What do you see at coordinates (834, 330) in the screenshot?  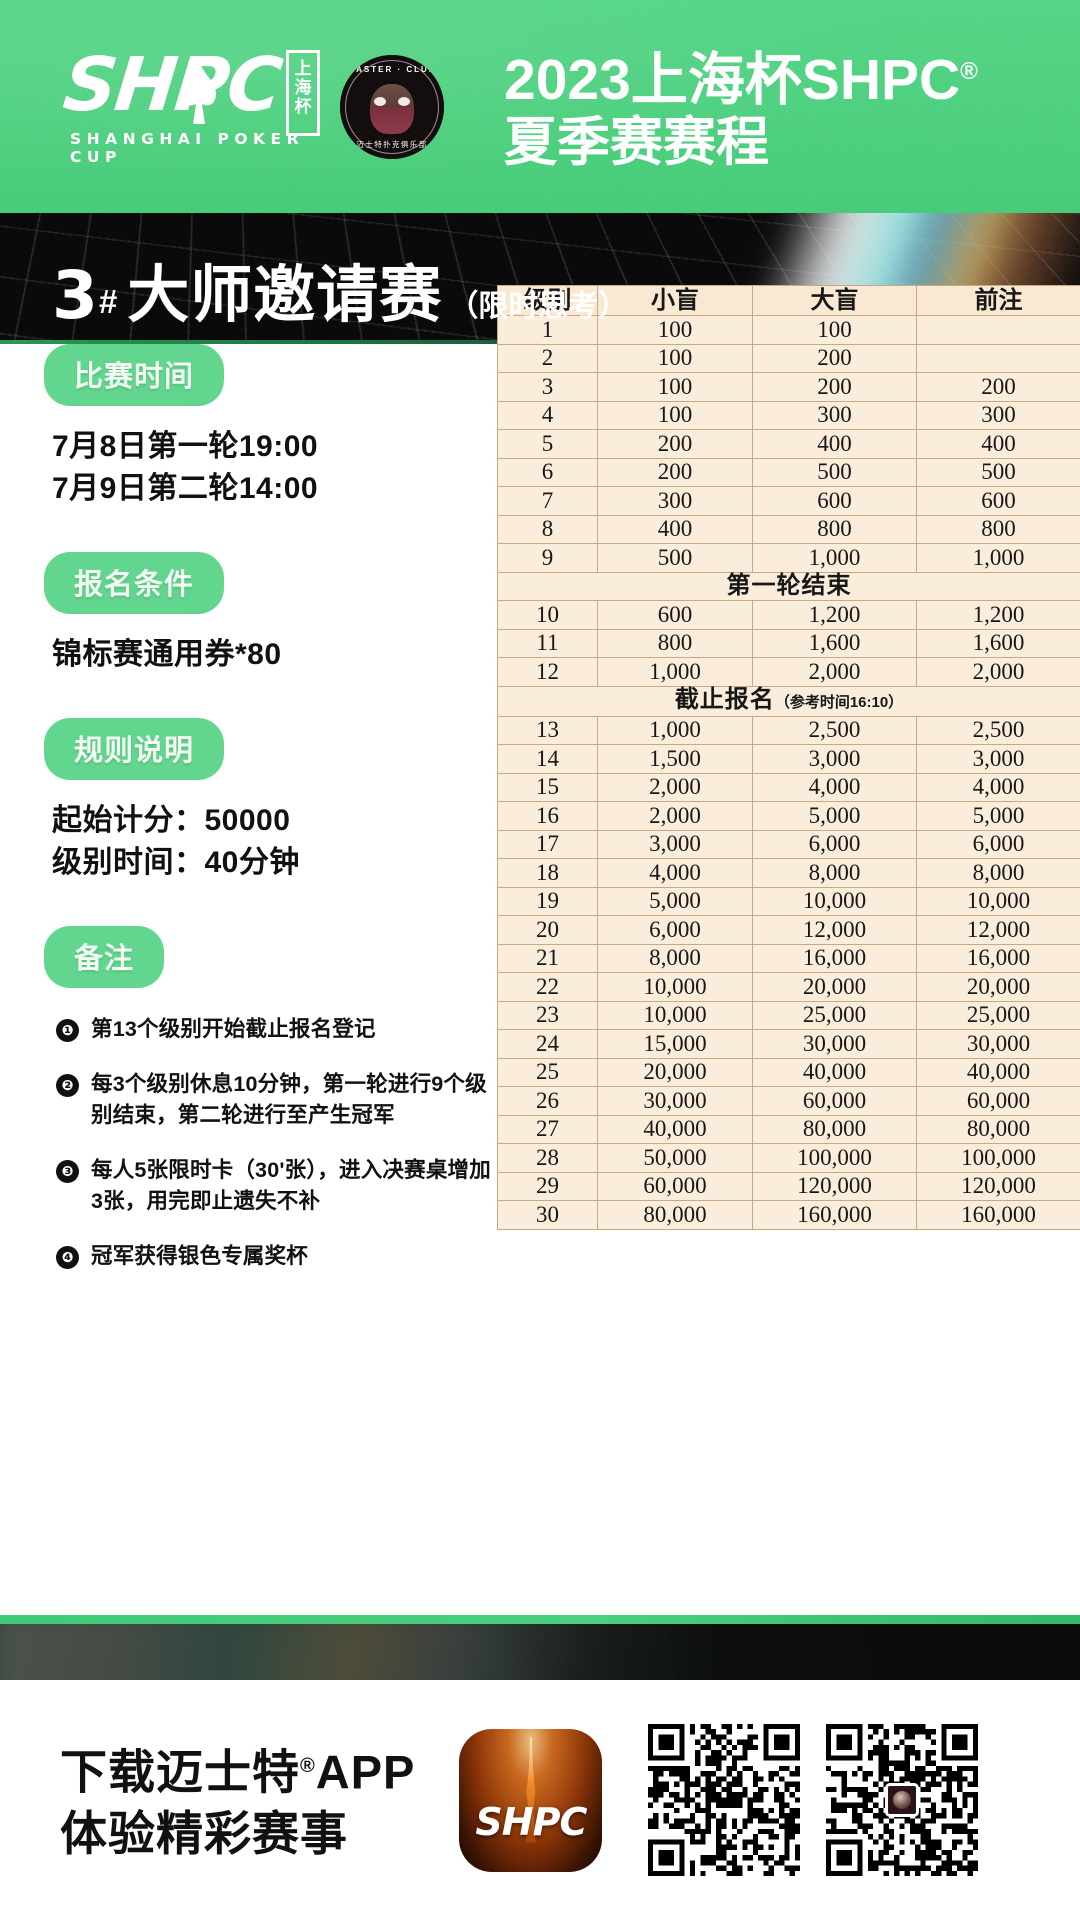 I see `cell-big-blind: 100` at bounding box center [834, 330].